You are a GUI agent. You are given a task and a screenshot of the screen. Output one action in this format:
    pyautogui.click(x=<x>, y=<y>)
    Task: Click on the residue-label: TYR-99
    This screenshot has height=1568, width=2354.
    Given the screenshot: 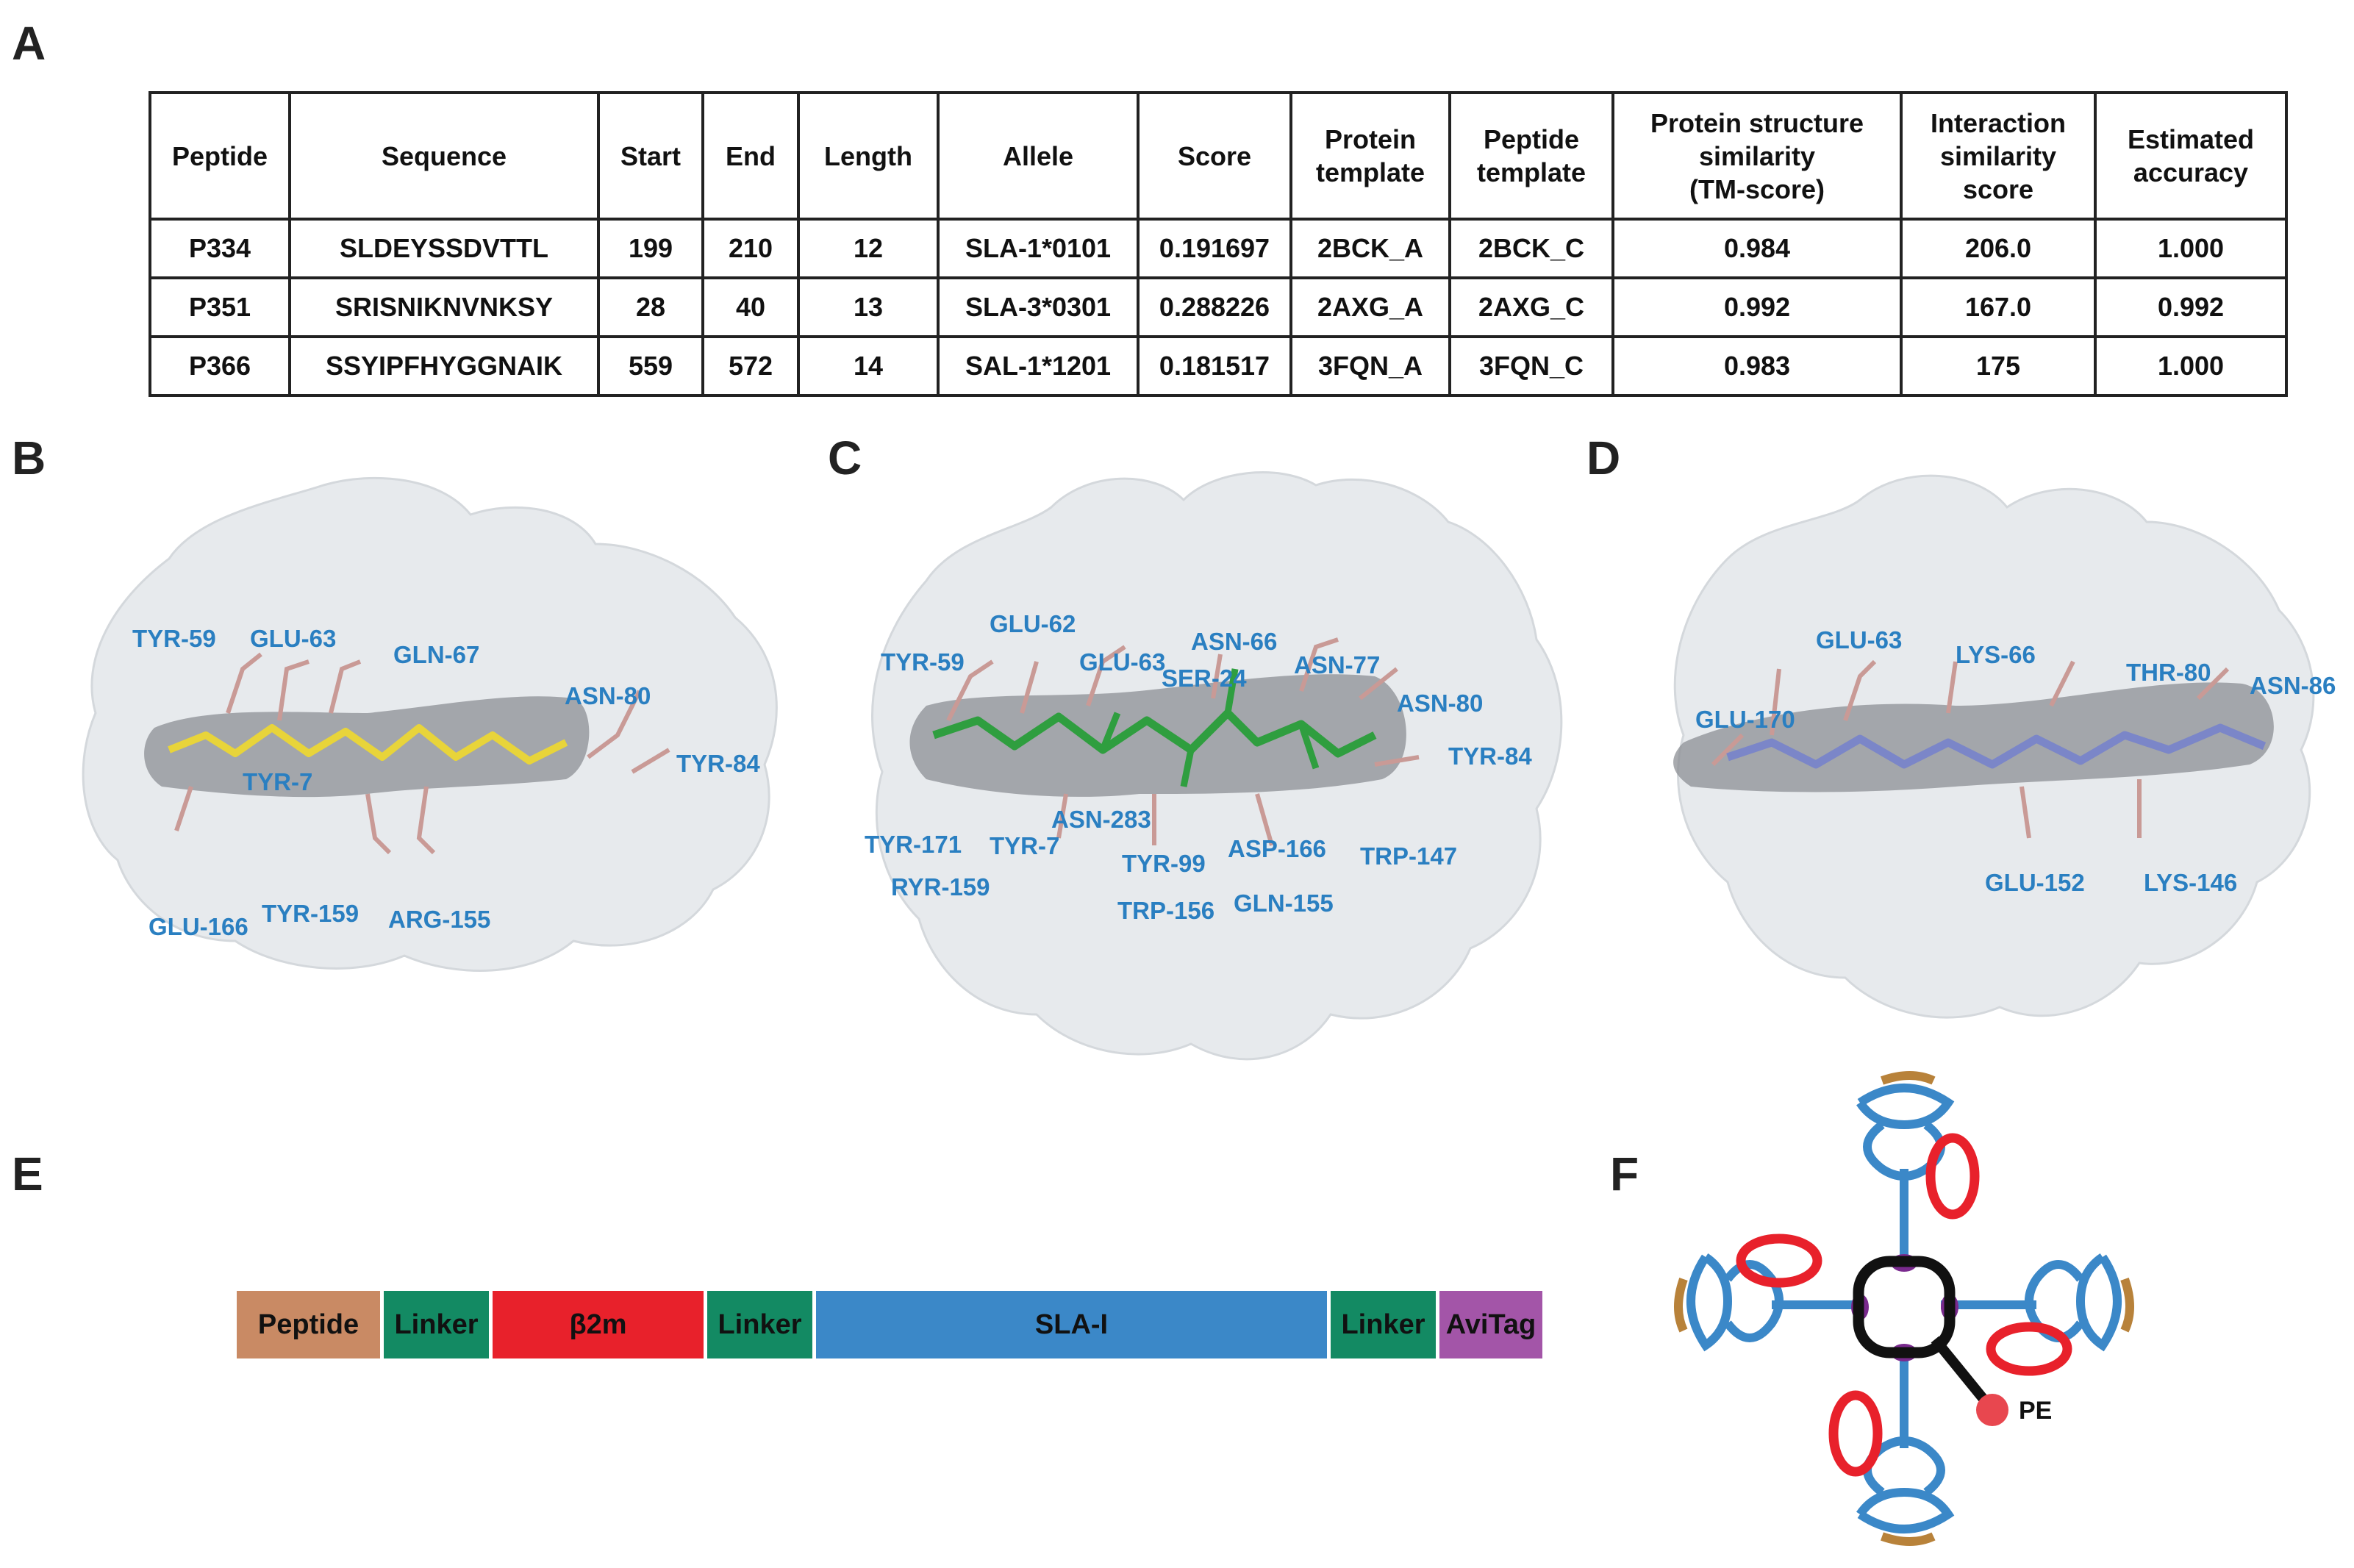 What is the action you would take?
    pyautogui.click(x=1164, y=863)
    